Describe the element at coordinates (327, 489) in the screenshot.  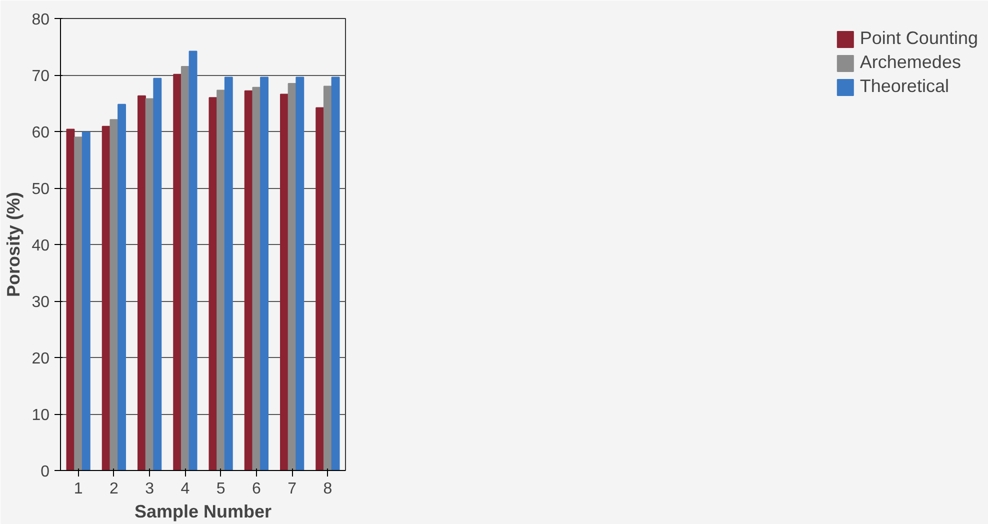
I see `x-tick-label: 8` at that location.